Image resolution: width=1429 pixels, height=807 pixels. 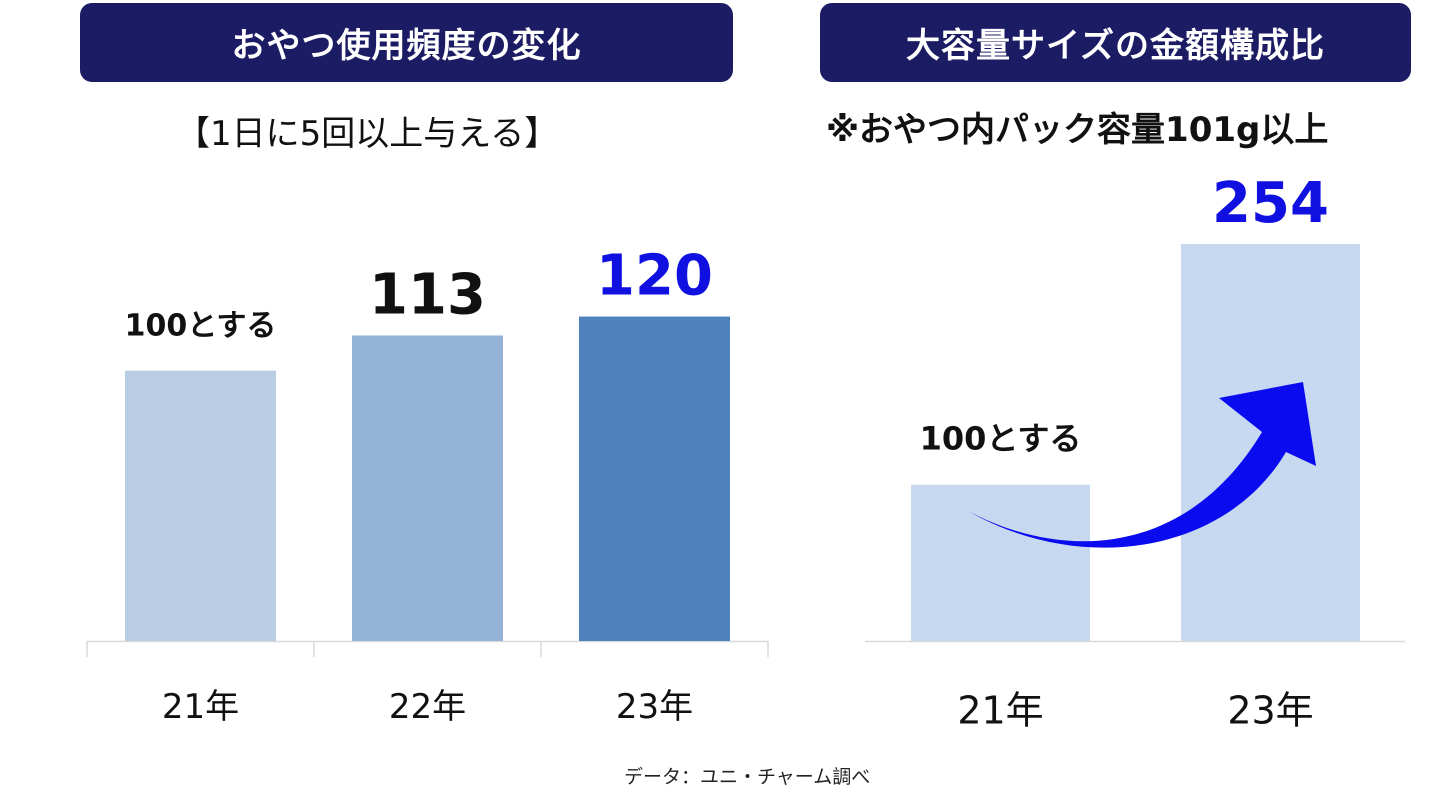 I want to click on right-data-label-1: 254, so click(x=1270, y=203).